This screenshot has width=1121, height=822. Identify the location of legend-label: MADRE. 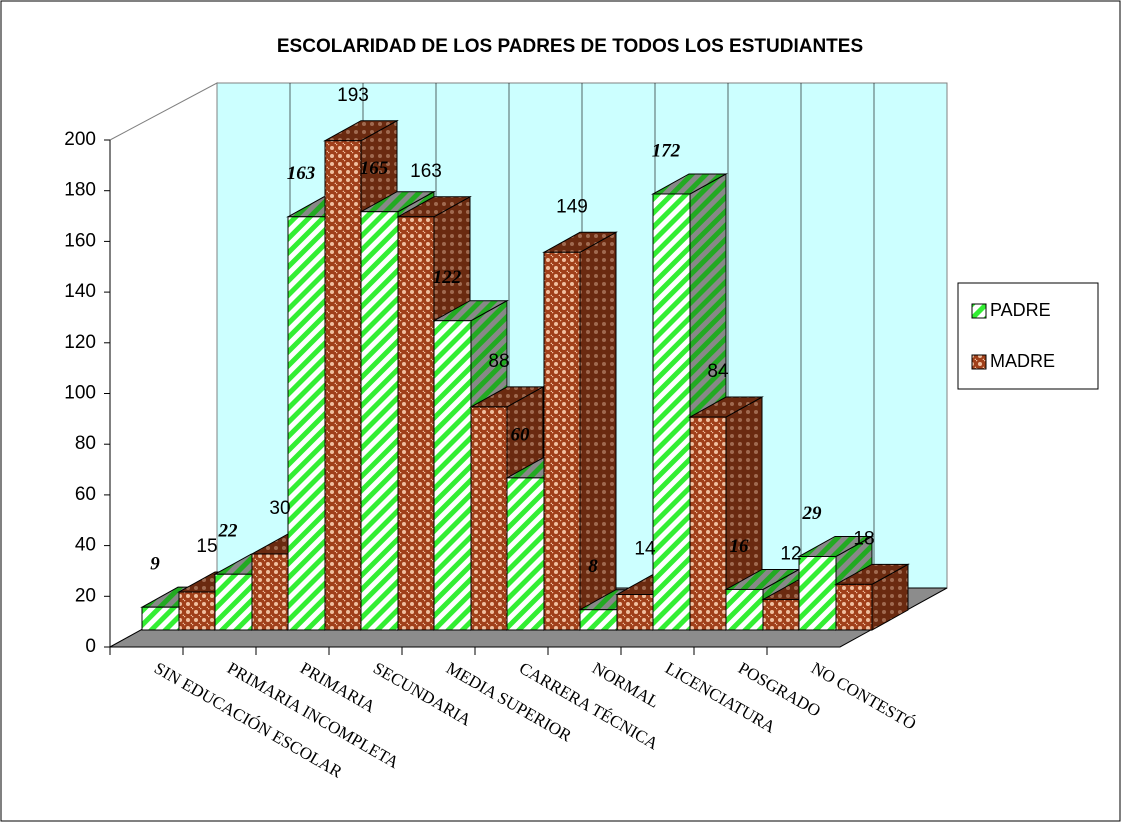
(1022, 361).